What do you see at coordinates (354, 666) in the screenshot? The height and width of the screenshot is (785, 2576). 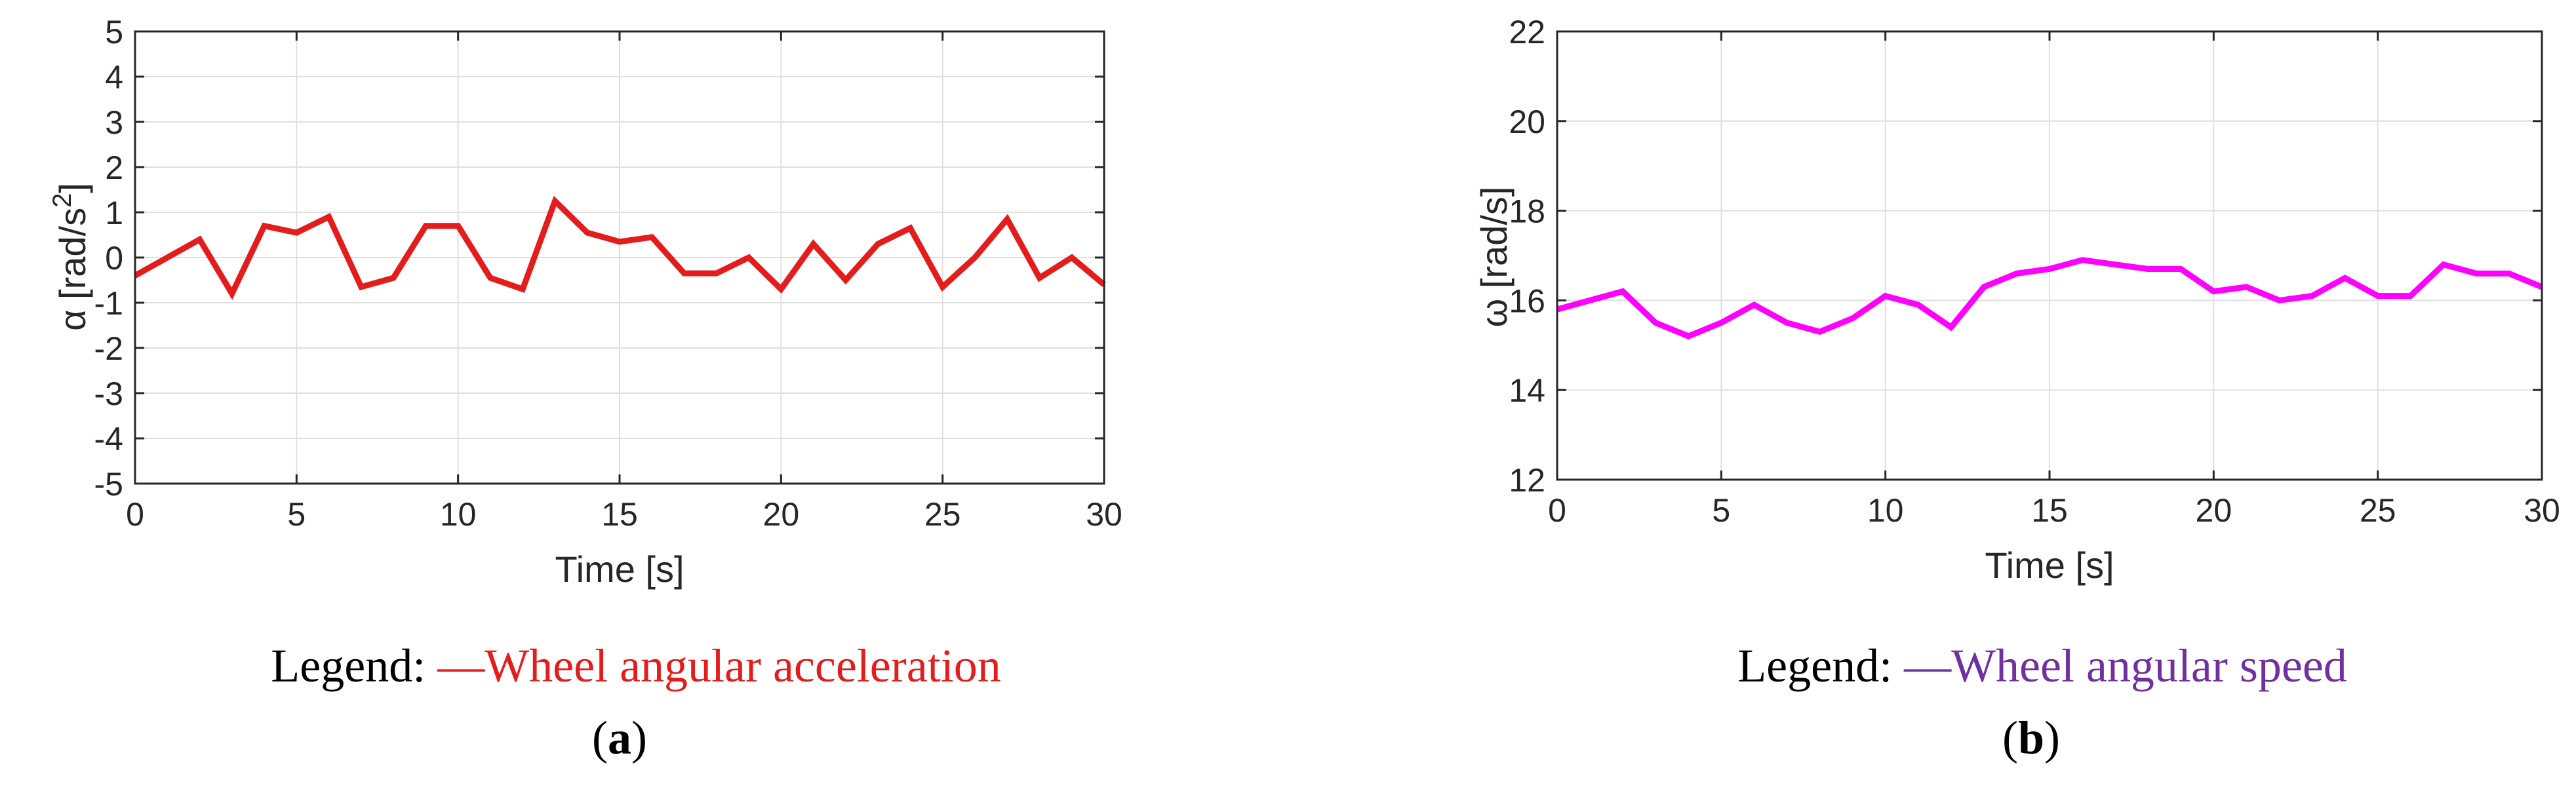 I see `legend-a-prefix: Legend:` at bounding box center [354, 666].